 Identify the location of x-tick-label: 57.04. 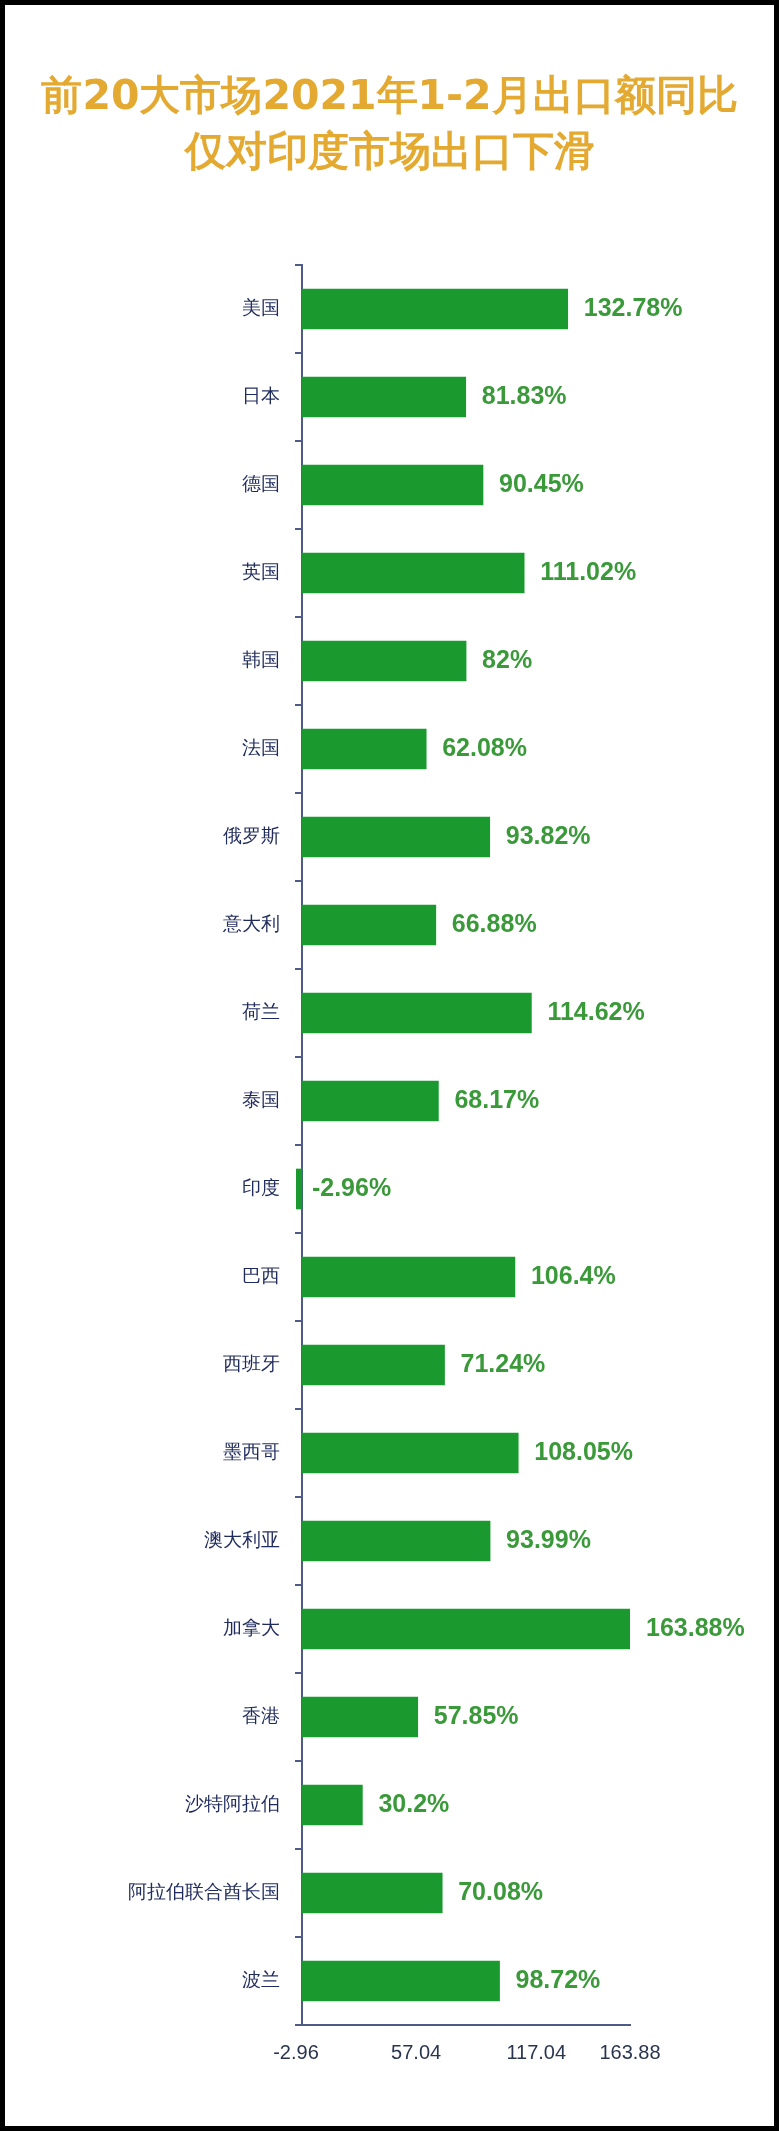
(416, 2051).